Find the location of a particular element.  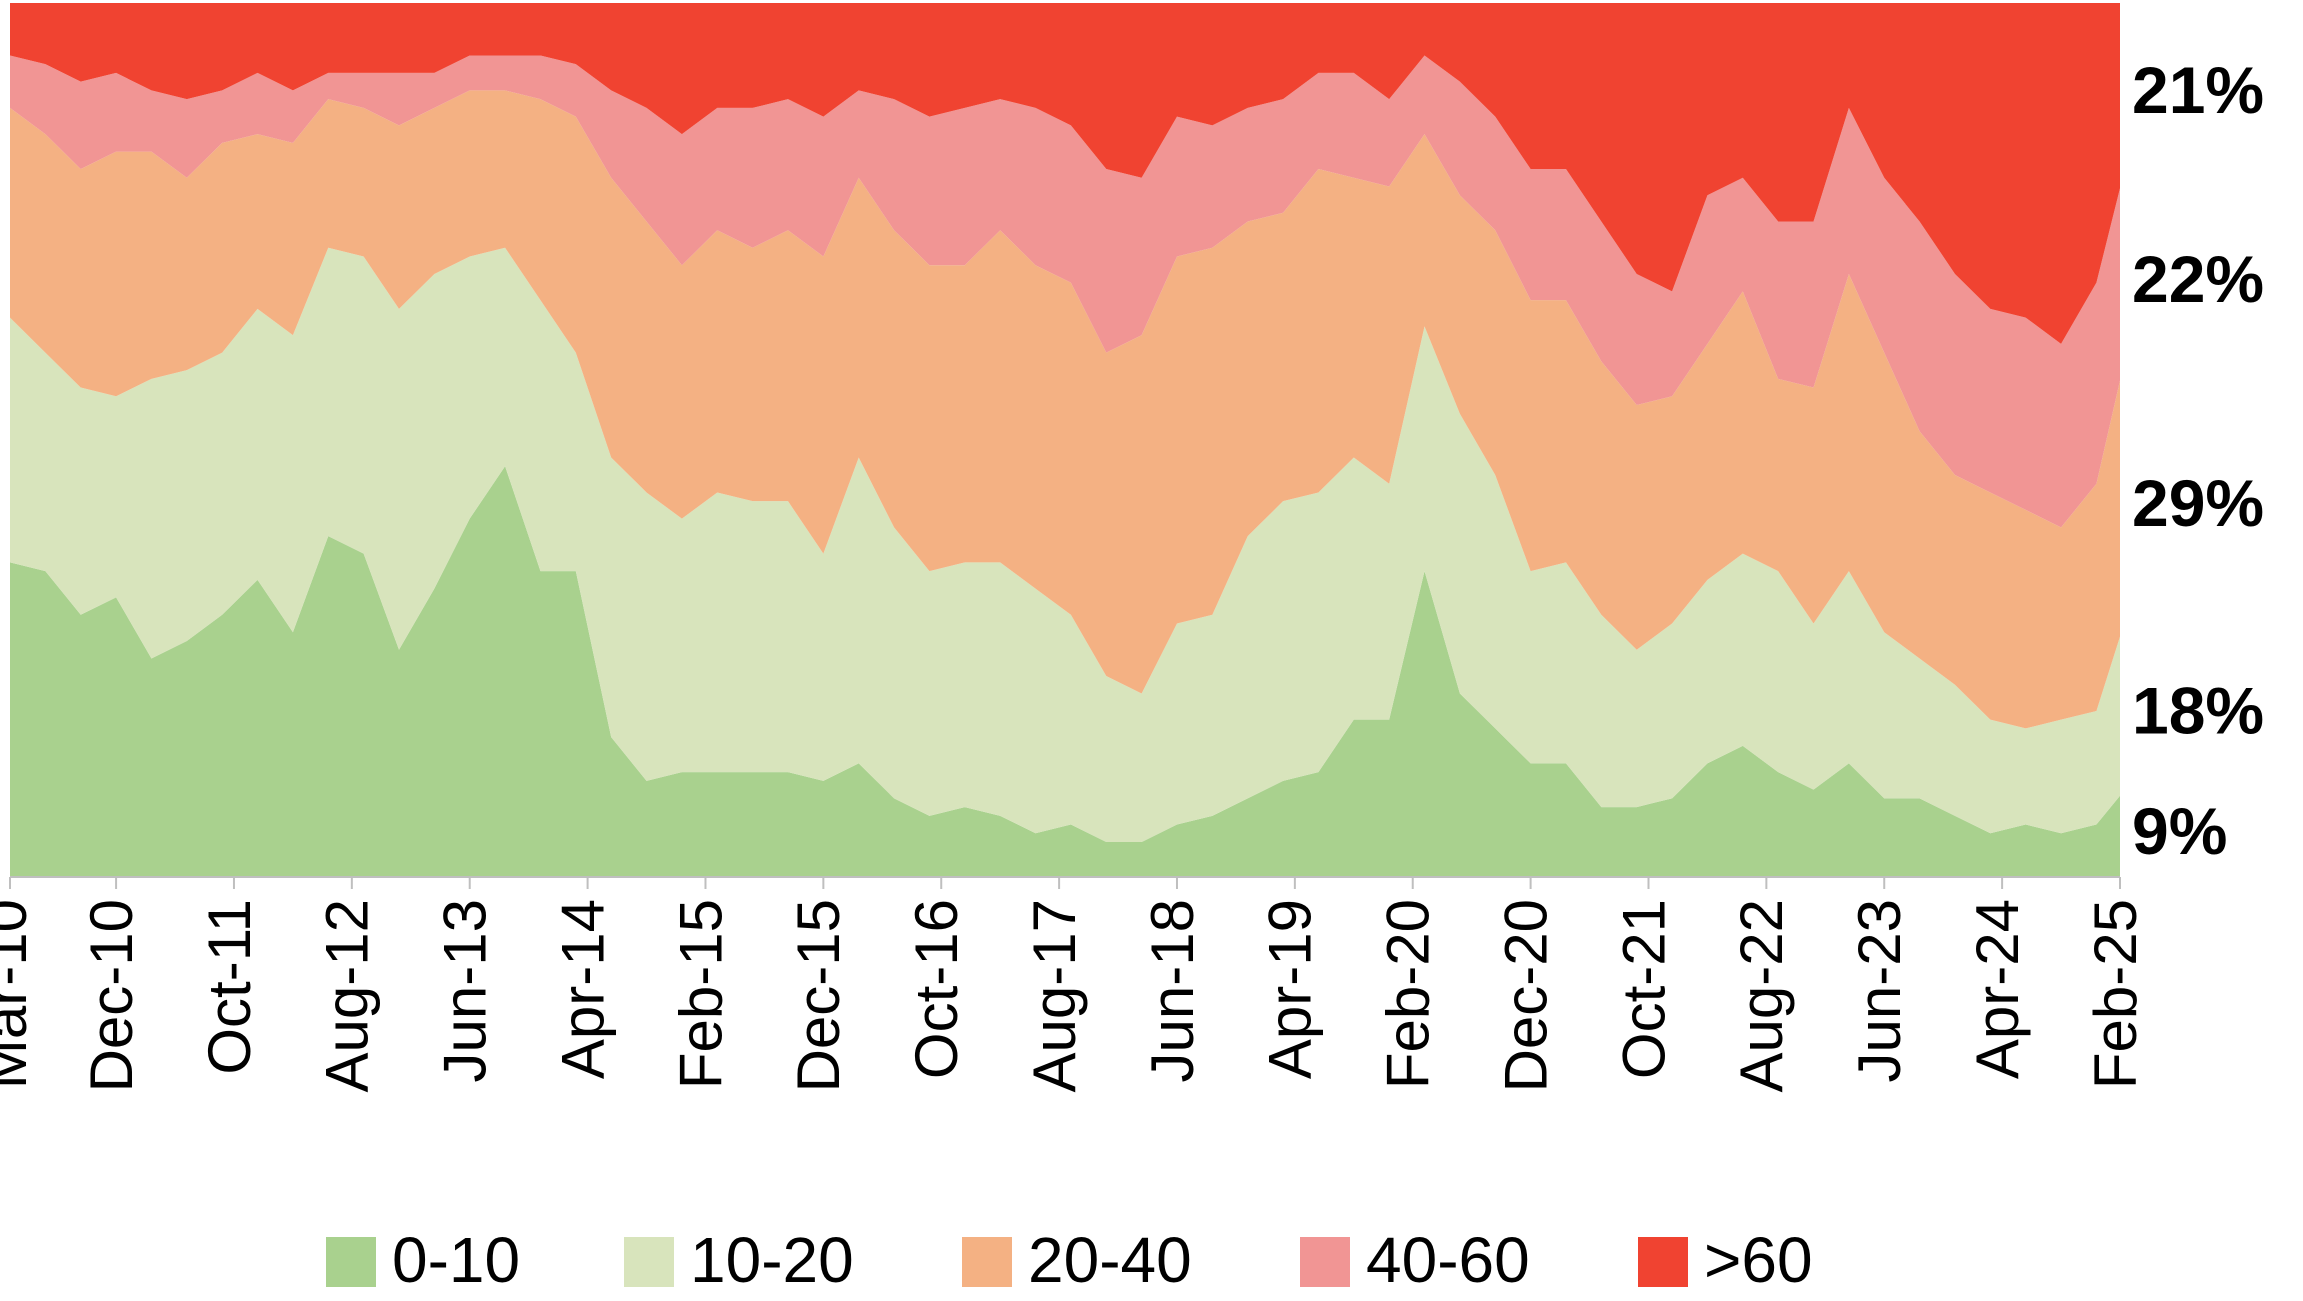

x-tick-label: Dec-15 is located at coordinates (818, 995).